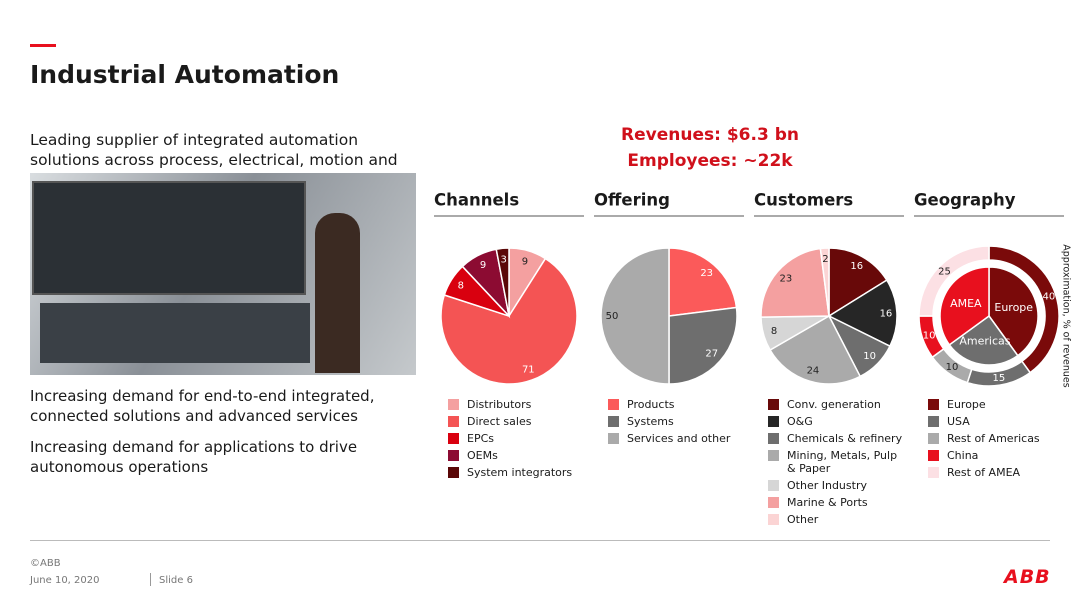  I want to click on legend-item: Mining, Metals, Pulp & Paper, so click(838, 462).